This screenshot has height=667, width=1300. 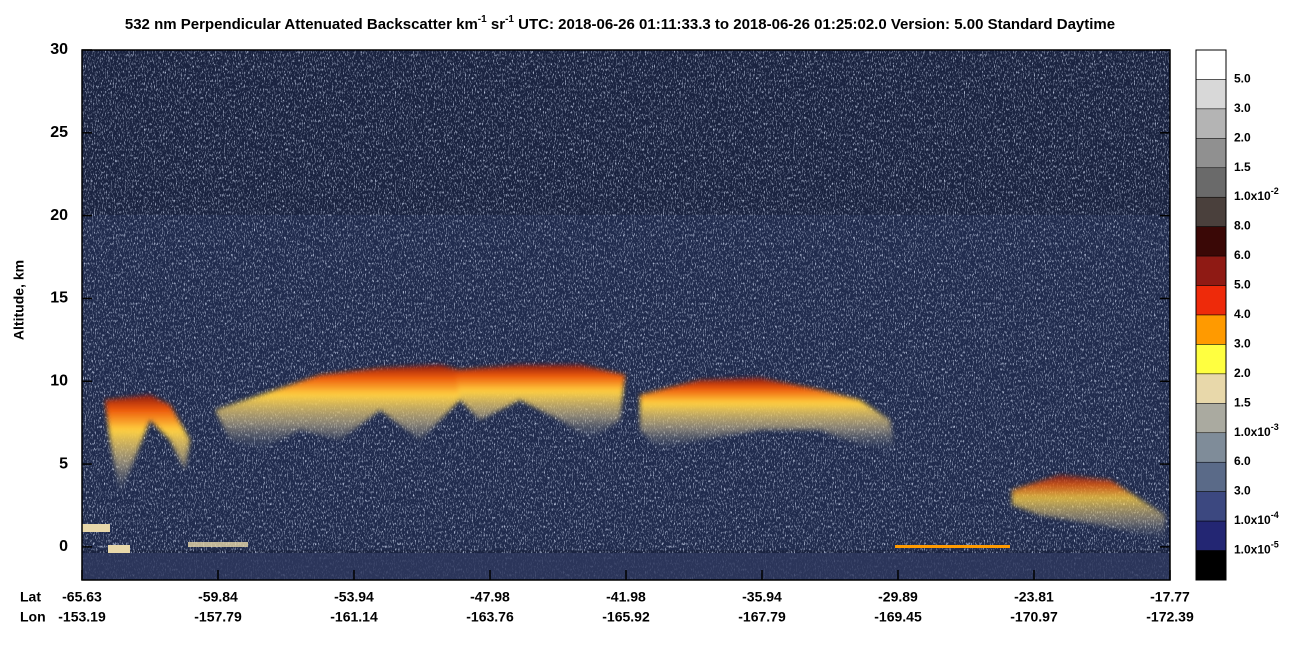 I want to click on colorbar-label: 8.0, so click(x=1242, y=226).